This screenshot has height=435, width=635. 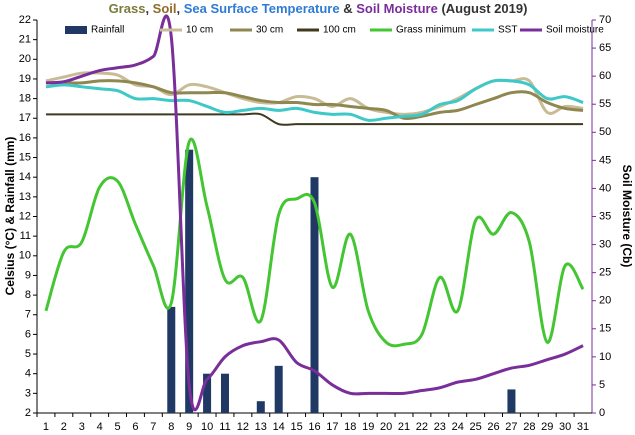 I want to click on y-tick-label: 12, so click(x=25, y=216).